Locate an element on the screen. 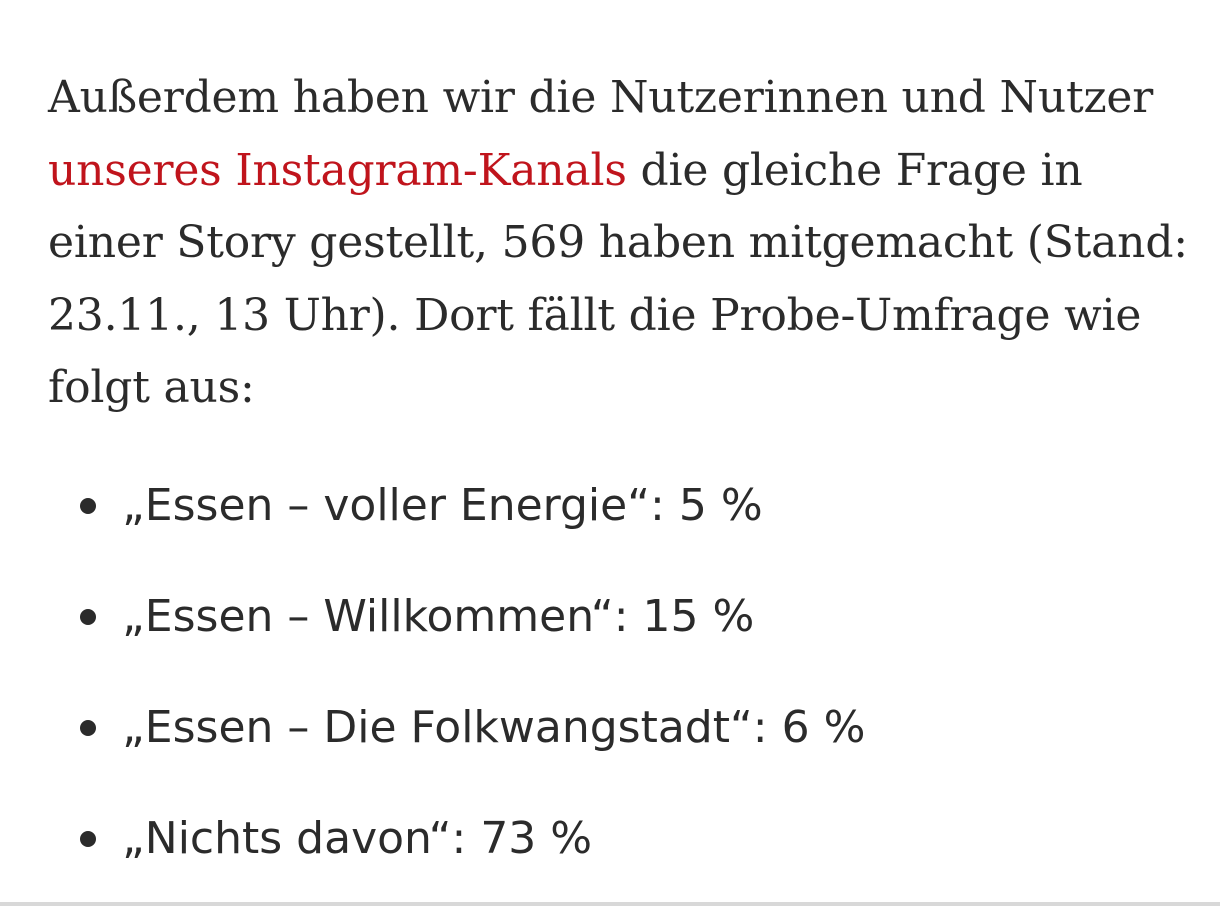 The width and height of the screenshot is (1220, 912). poll-result-text: „Essen – voller Energie“: 5 % is located at coordinates (442, 505).